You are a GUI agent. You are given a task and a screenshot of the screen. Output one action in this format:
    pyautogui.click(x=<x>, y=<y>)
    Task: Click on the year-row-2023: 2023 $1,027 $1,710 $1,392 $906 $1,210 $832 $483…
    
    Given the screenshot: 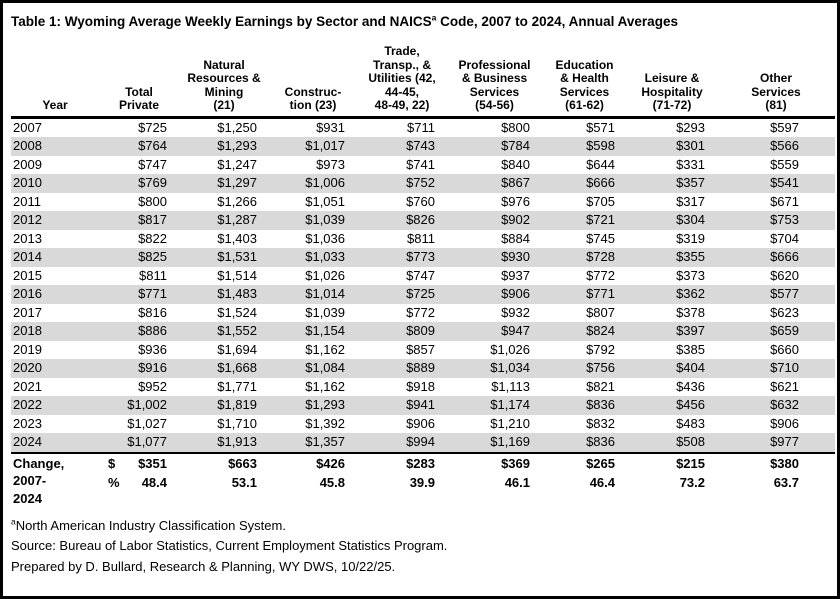 What is the action you would take?
    pyautogui.click(x=423, y=424)
    